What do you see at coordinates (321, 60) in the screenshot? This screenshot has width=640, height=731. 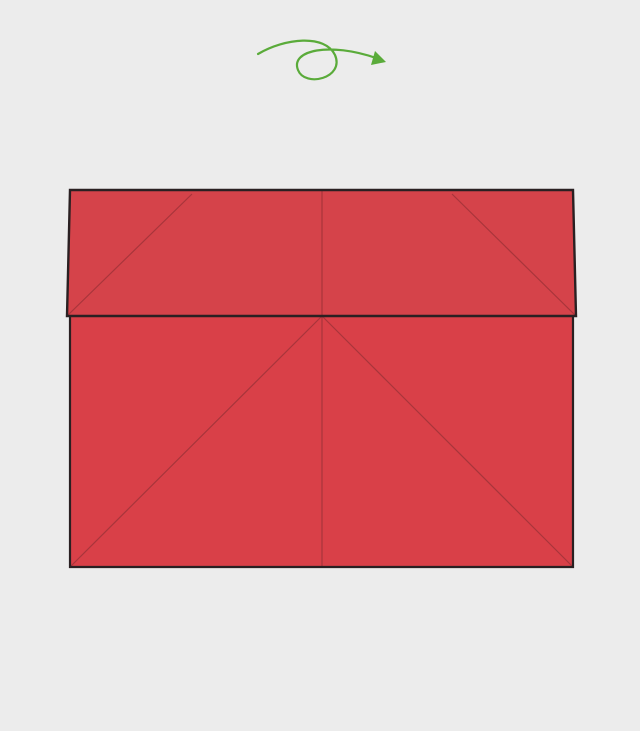 I see `turn-over-arrow-icon` at bounding box center [321, 60].